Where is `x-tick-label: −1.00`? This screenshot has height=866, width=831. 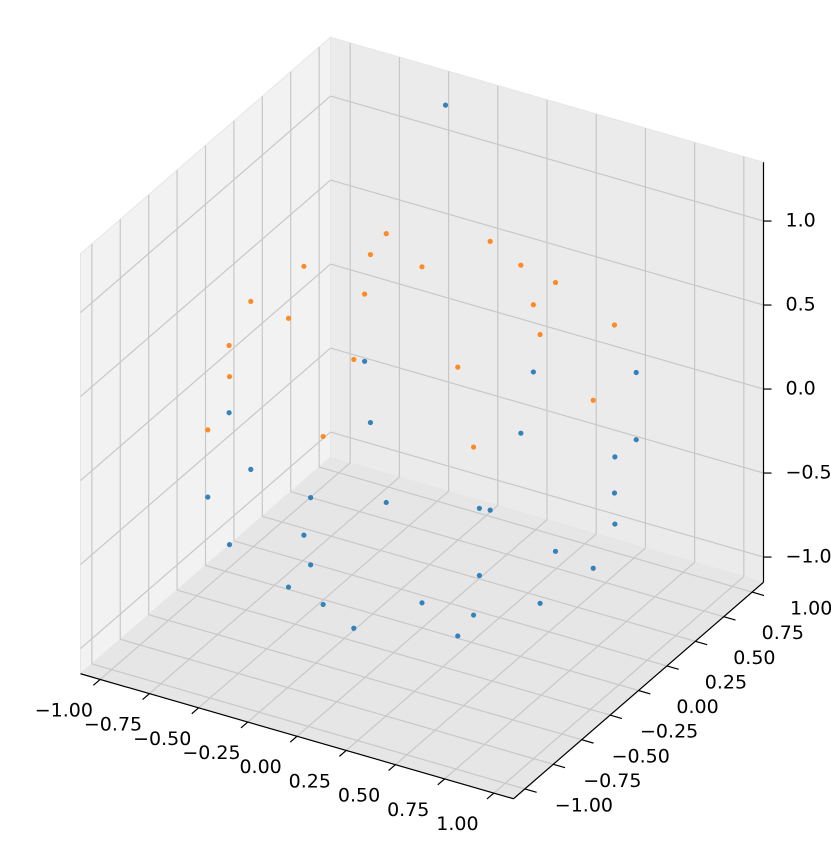 x-tick-label: −1.00 is located at coordinates (64, 710).